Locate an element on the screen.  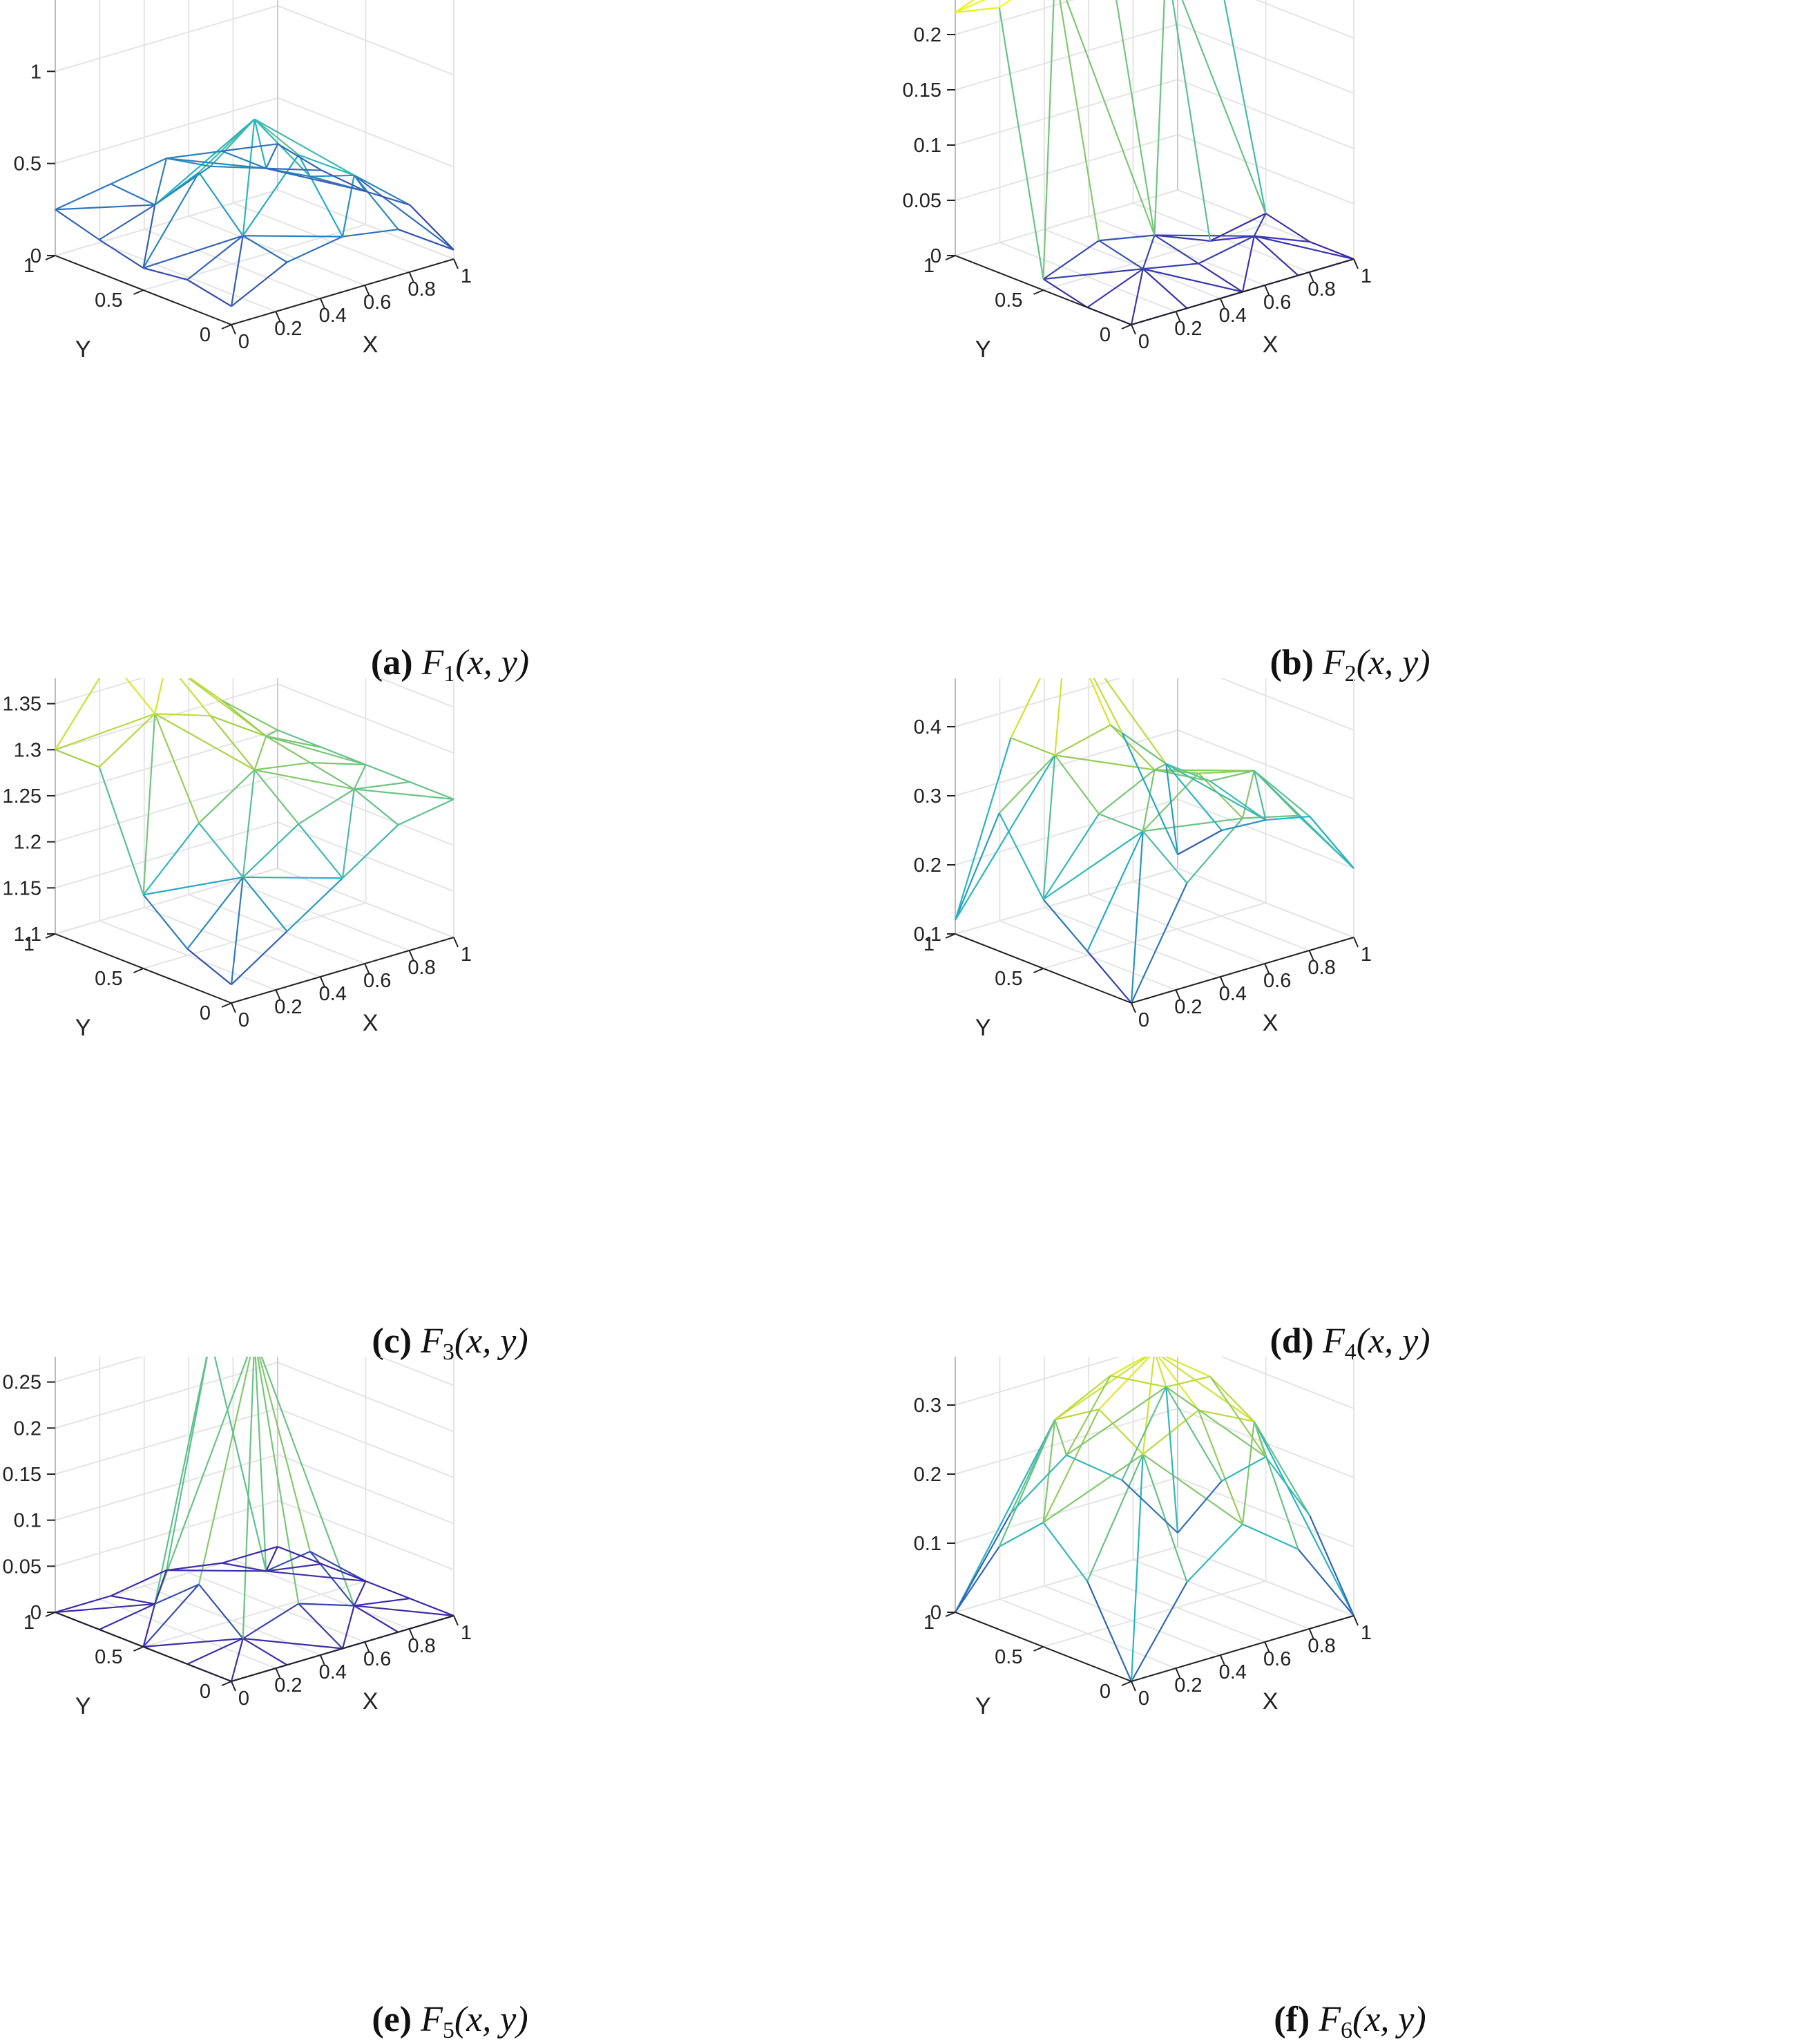
caption-letter: (e) is located at coordinates (392, 2019).